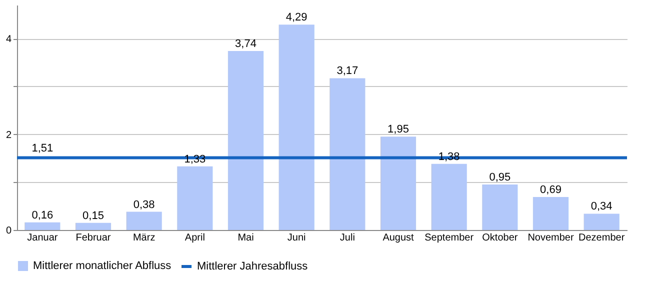 This screenshot has height=300, width=650. I want to click on x-tick-label: Juli, so click(347, 238).